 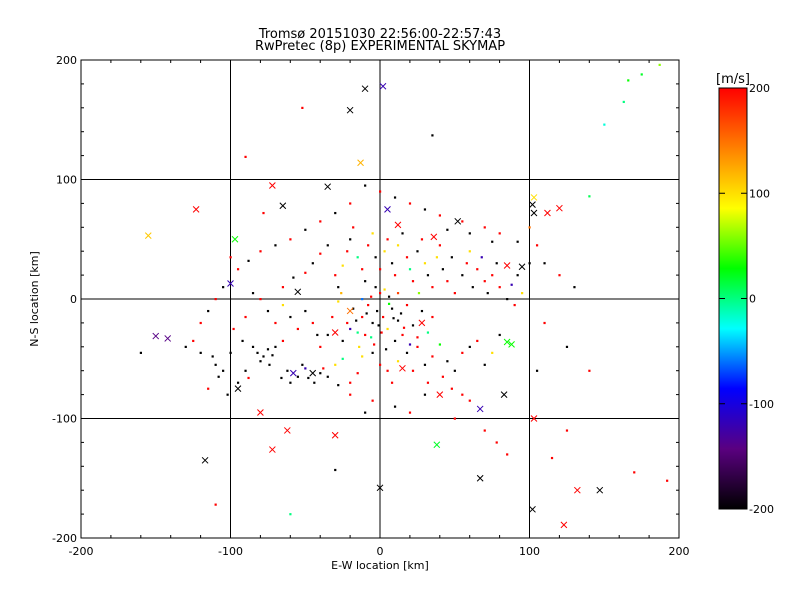 I want to click on chart-title: Tromsø 20151030 22:56:00-22:57:43, so click(x=380, y=34).